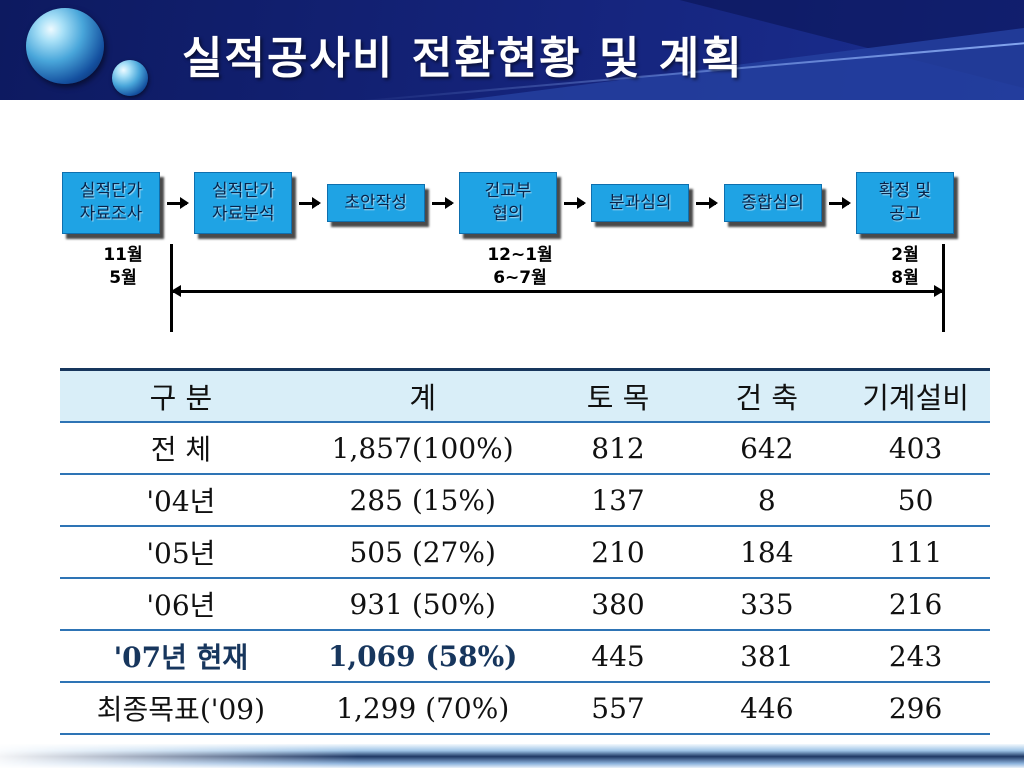 The height and width of the screenshot is (768, 1024). Describe the element at coordinates (618, 708) in the screenshot. I see `table-cell: 557` at that location.